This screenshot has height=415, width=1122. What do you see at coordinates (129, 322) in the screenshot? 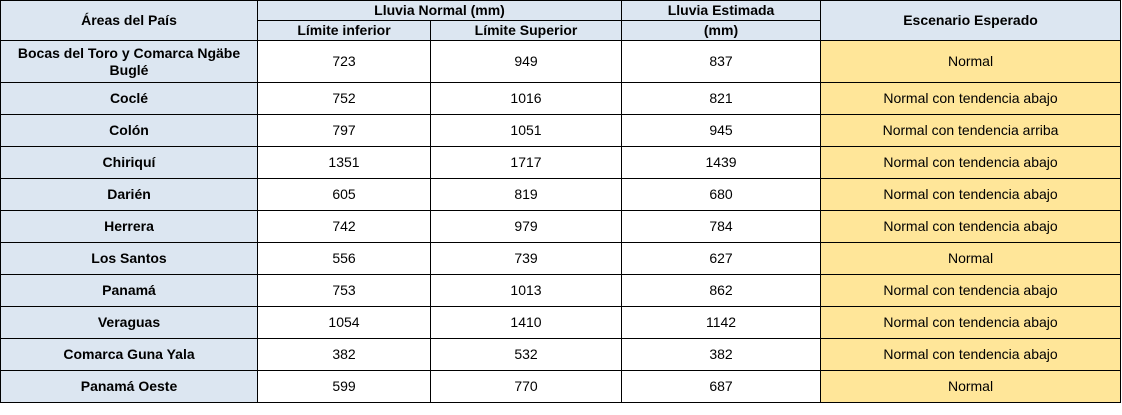
I see `area-cell: Veraguas` at bounding box center [129, 322].